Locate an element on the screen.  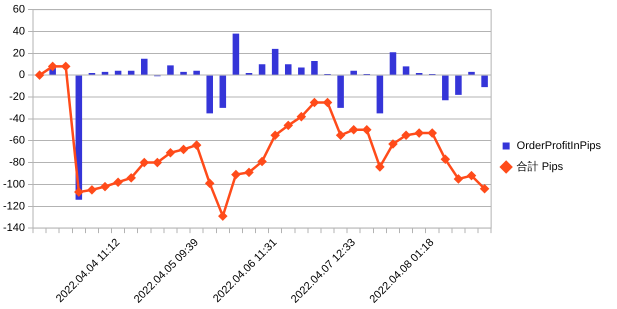
y-tick-label: 40 is located at coordinates (19, 31).